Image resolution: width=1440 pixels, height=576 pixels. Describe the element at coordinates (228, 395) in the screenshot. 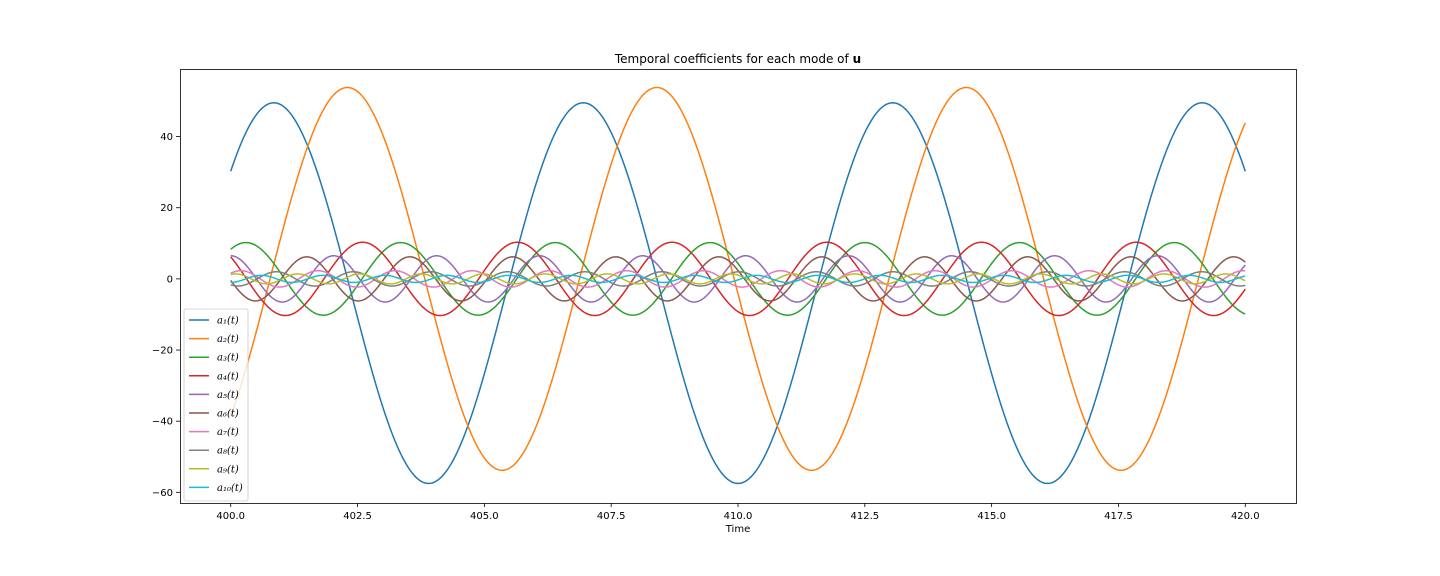

I see `legend-label-5: a₅(t)` at that location.